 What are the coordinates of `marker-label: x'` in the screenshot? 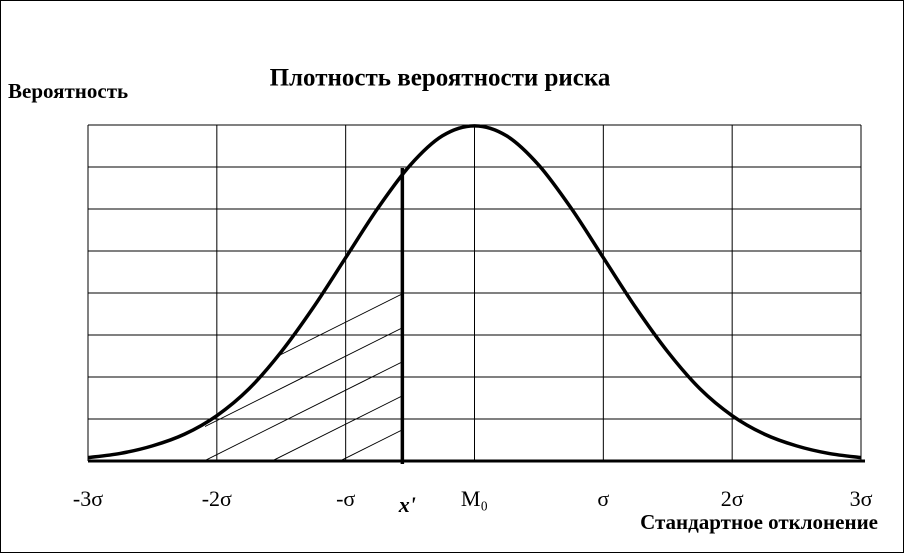 It's located at (407, 504).